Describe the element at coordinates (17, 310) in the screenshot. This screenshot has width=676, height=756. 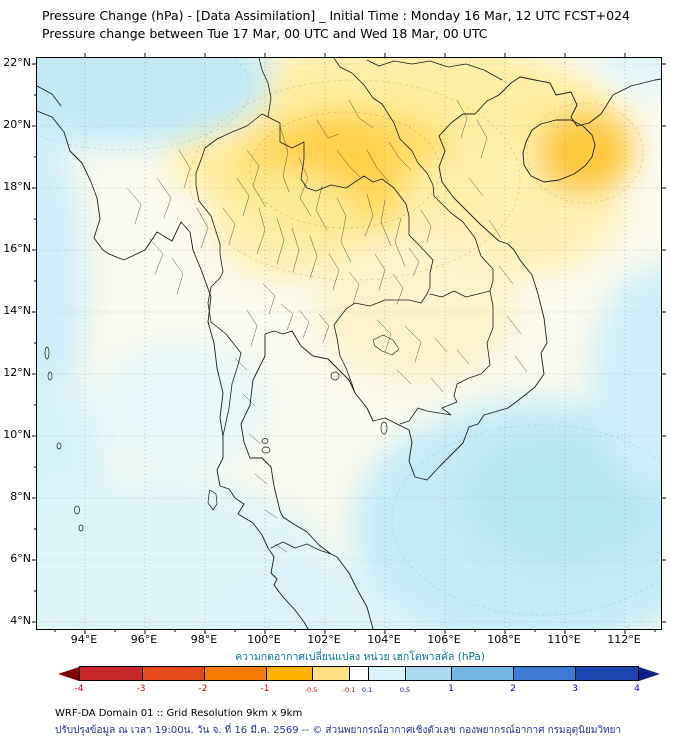
I see `y-tick-label: 14°N` at that location.